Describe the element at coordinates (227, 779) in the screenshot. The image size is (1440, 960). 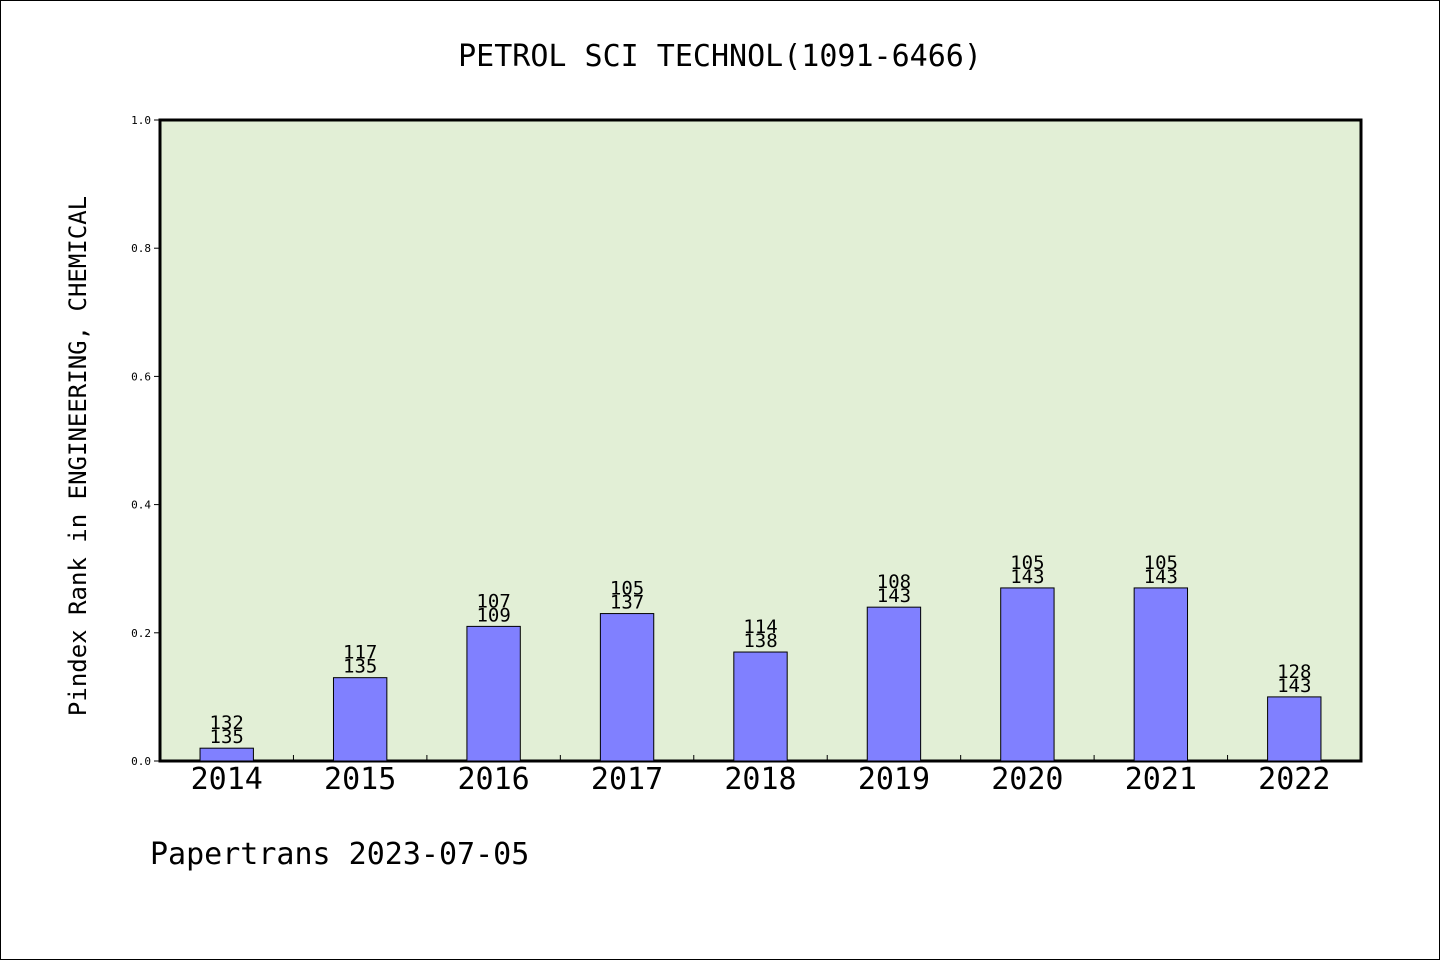
I see `x-tick-label: 2014` at that location.